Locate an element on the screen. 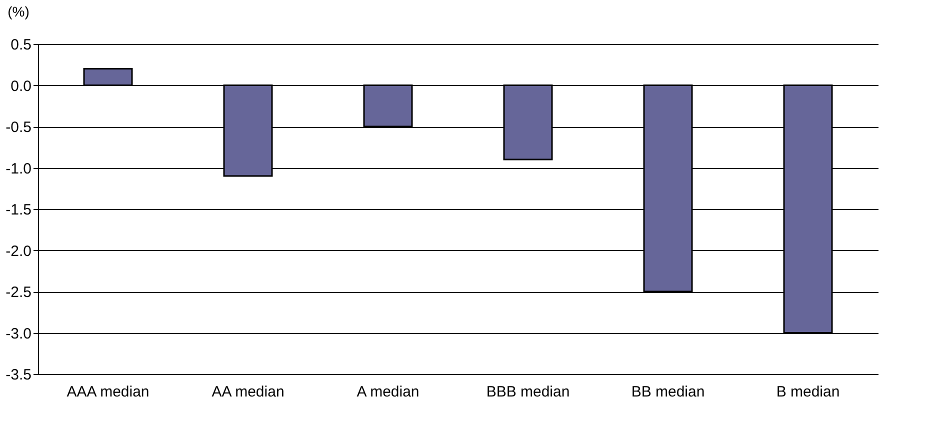 The height and width of the screenshot is (426, 933). x-tick-label: AA median is located at coordinates (248, 392).